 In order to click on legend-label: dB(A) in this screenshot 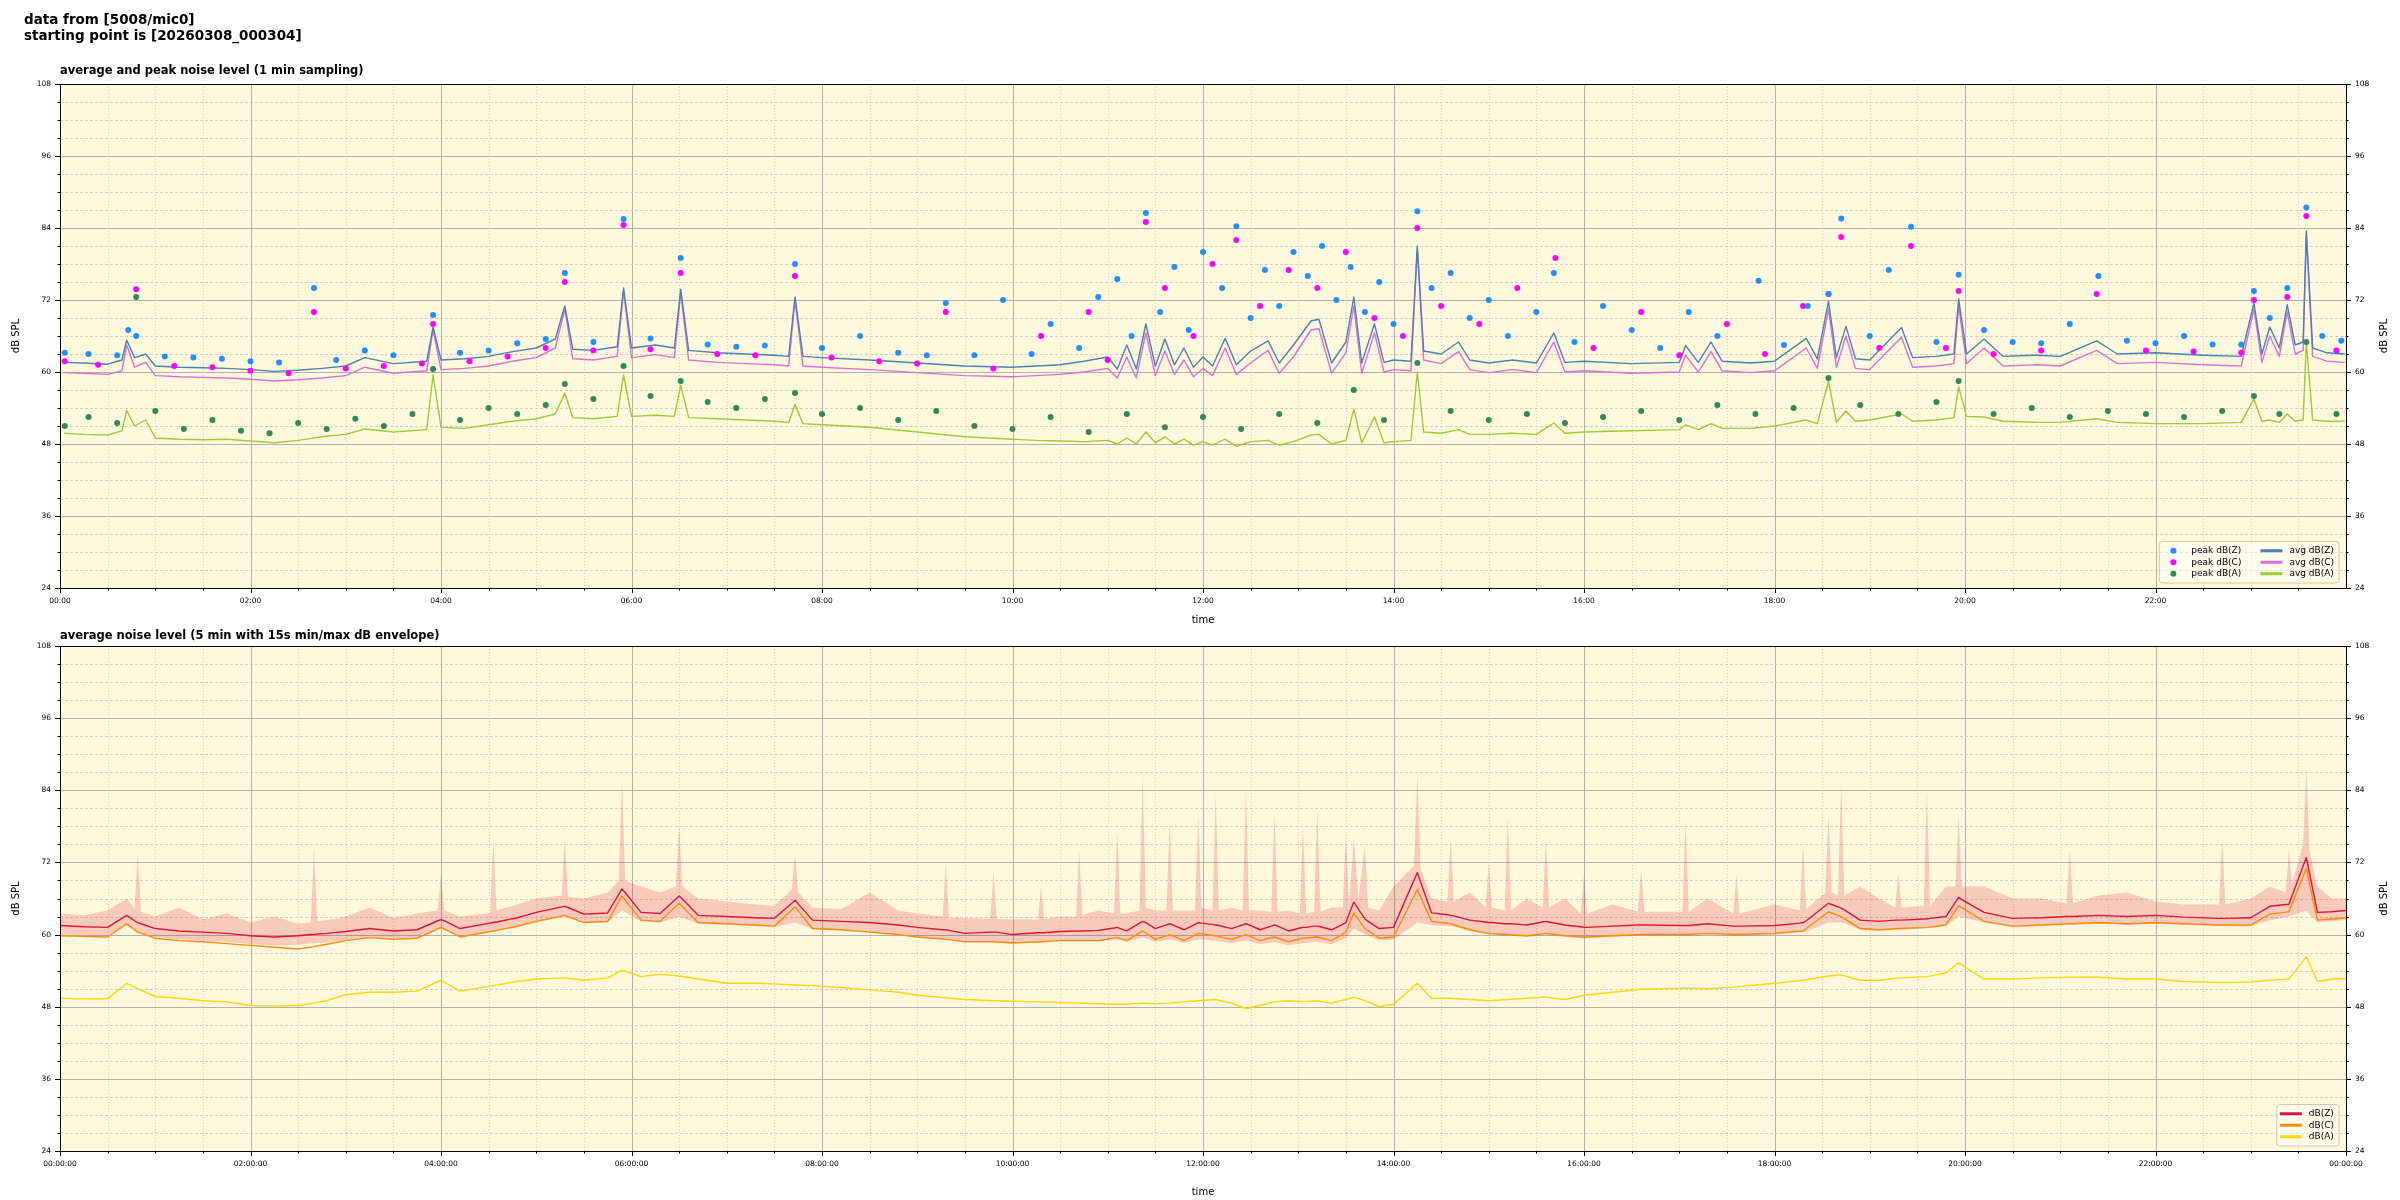, I will do `click(2321, 1136)`.